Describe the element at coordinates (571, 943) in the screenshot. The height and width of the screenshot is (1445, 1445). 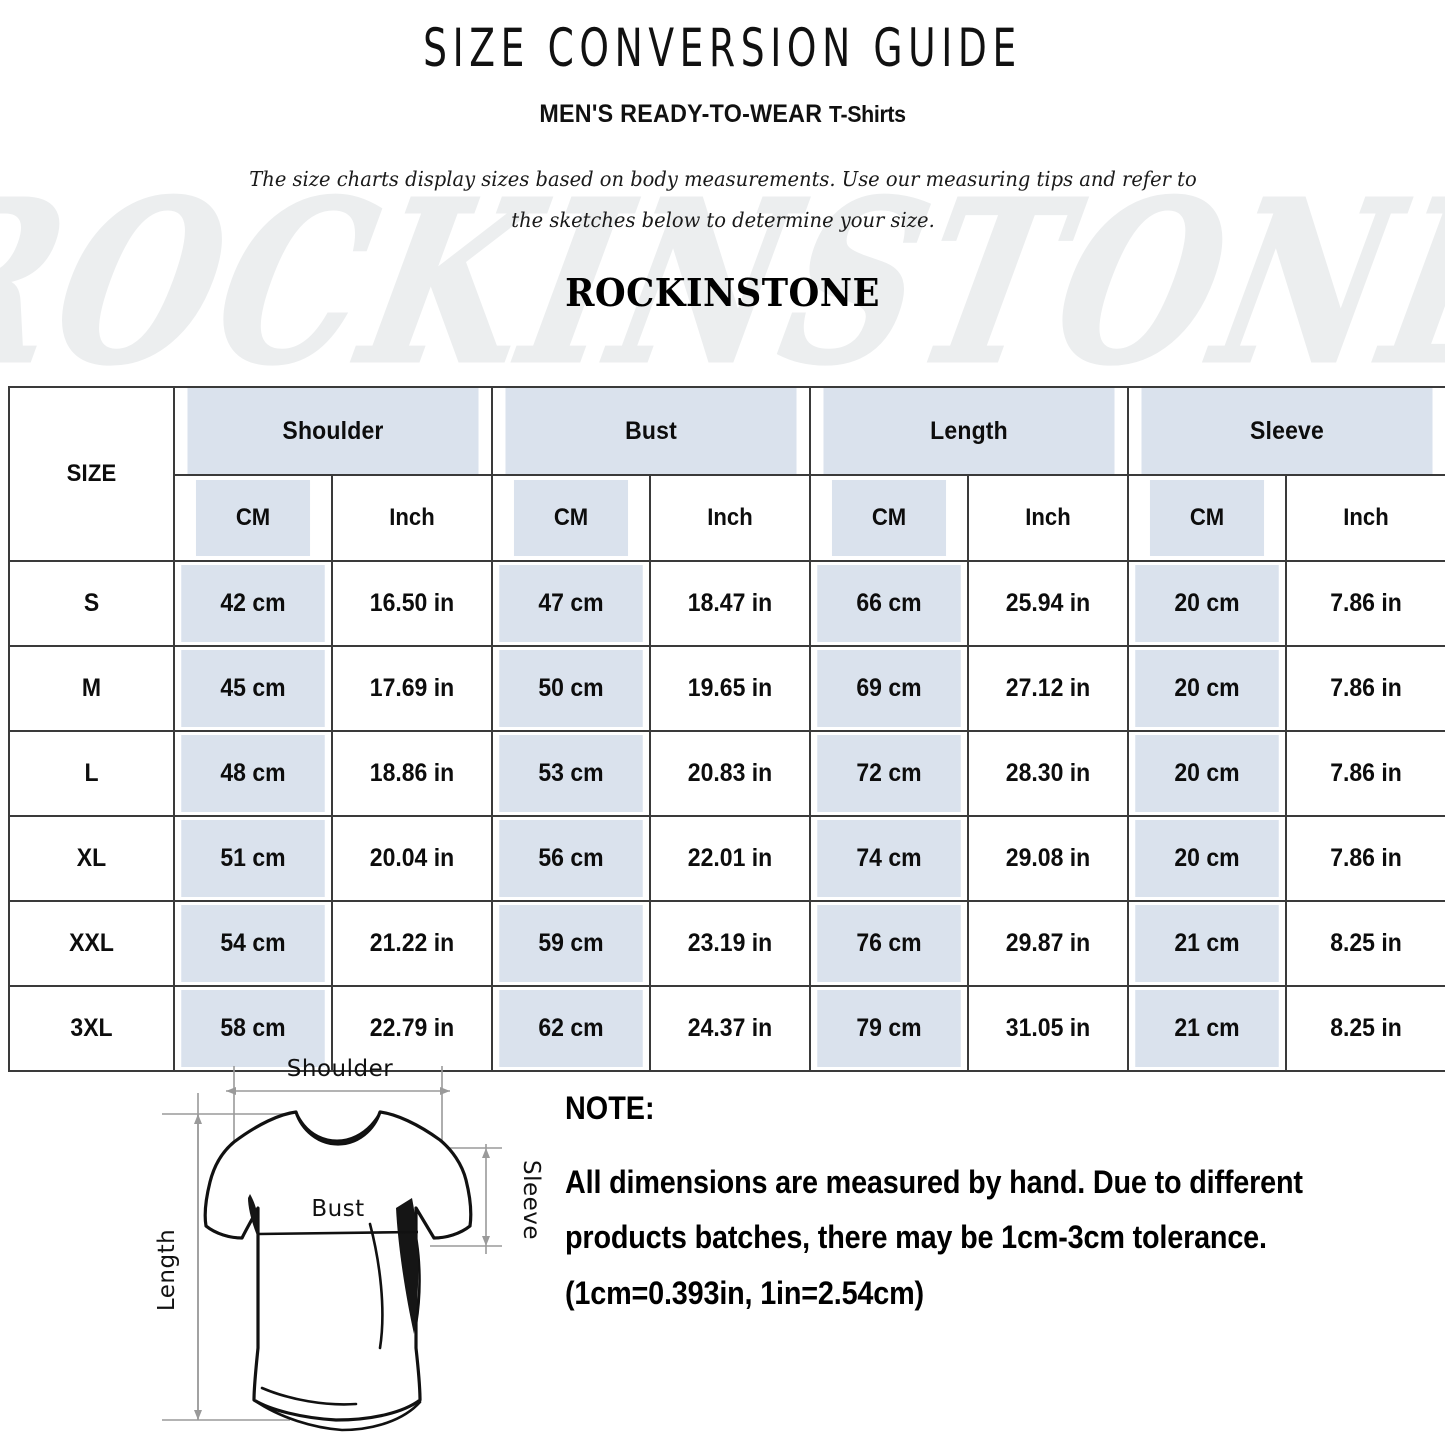
I see `cell-value: 59 cm` at that location.